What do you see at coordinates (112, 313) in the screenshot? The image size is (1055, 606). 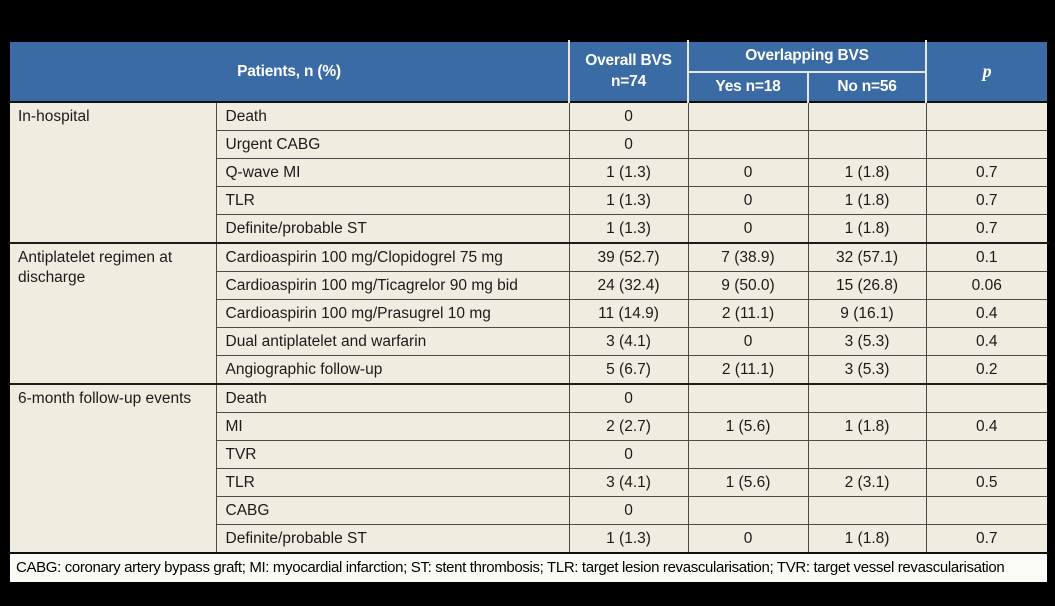 I see `section-label-cell: Antiplatelet regimen at discharge` at bounding box center [112, 313].